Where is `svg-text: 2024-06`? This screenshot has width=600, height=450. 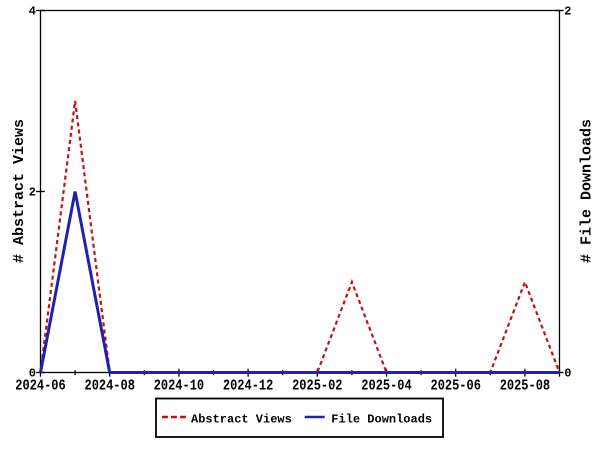 svg-text: 2024-06 is located at coordinates (40, 385).